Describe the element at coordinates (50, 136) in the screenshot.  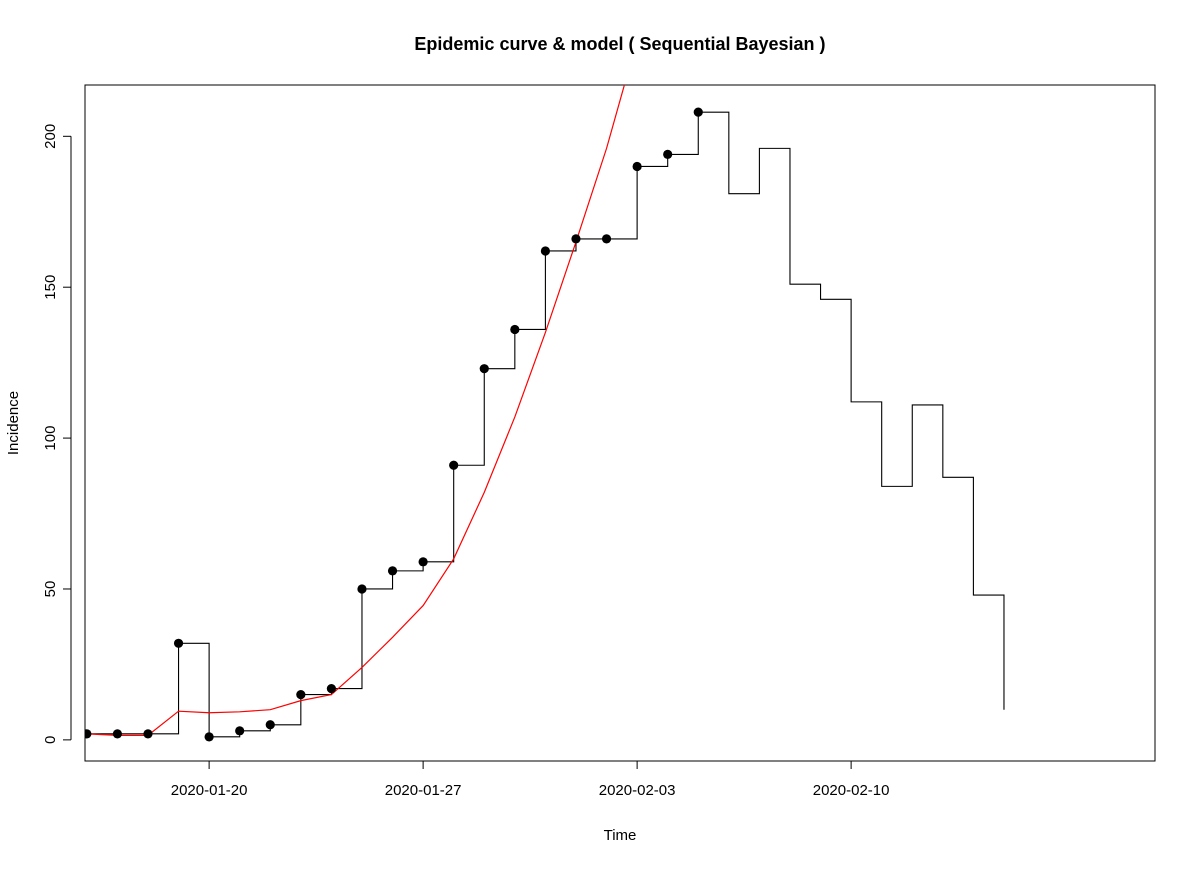
I see `y-tick-label: 200` at that location.